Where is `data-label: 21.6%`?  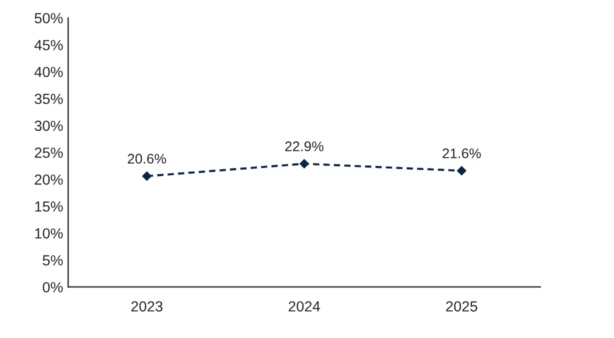 data-label: 21.6% is located at coordinates (461, 153).